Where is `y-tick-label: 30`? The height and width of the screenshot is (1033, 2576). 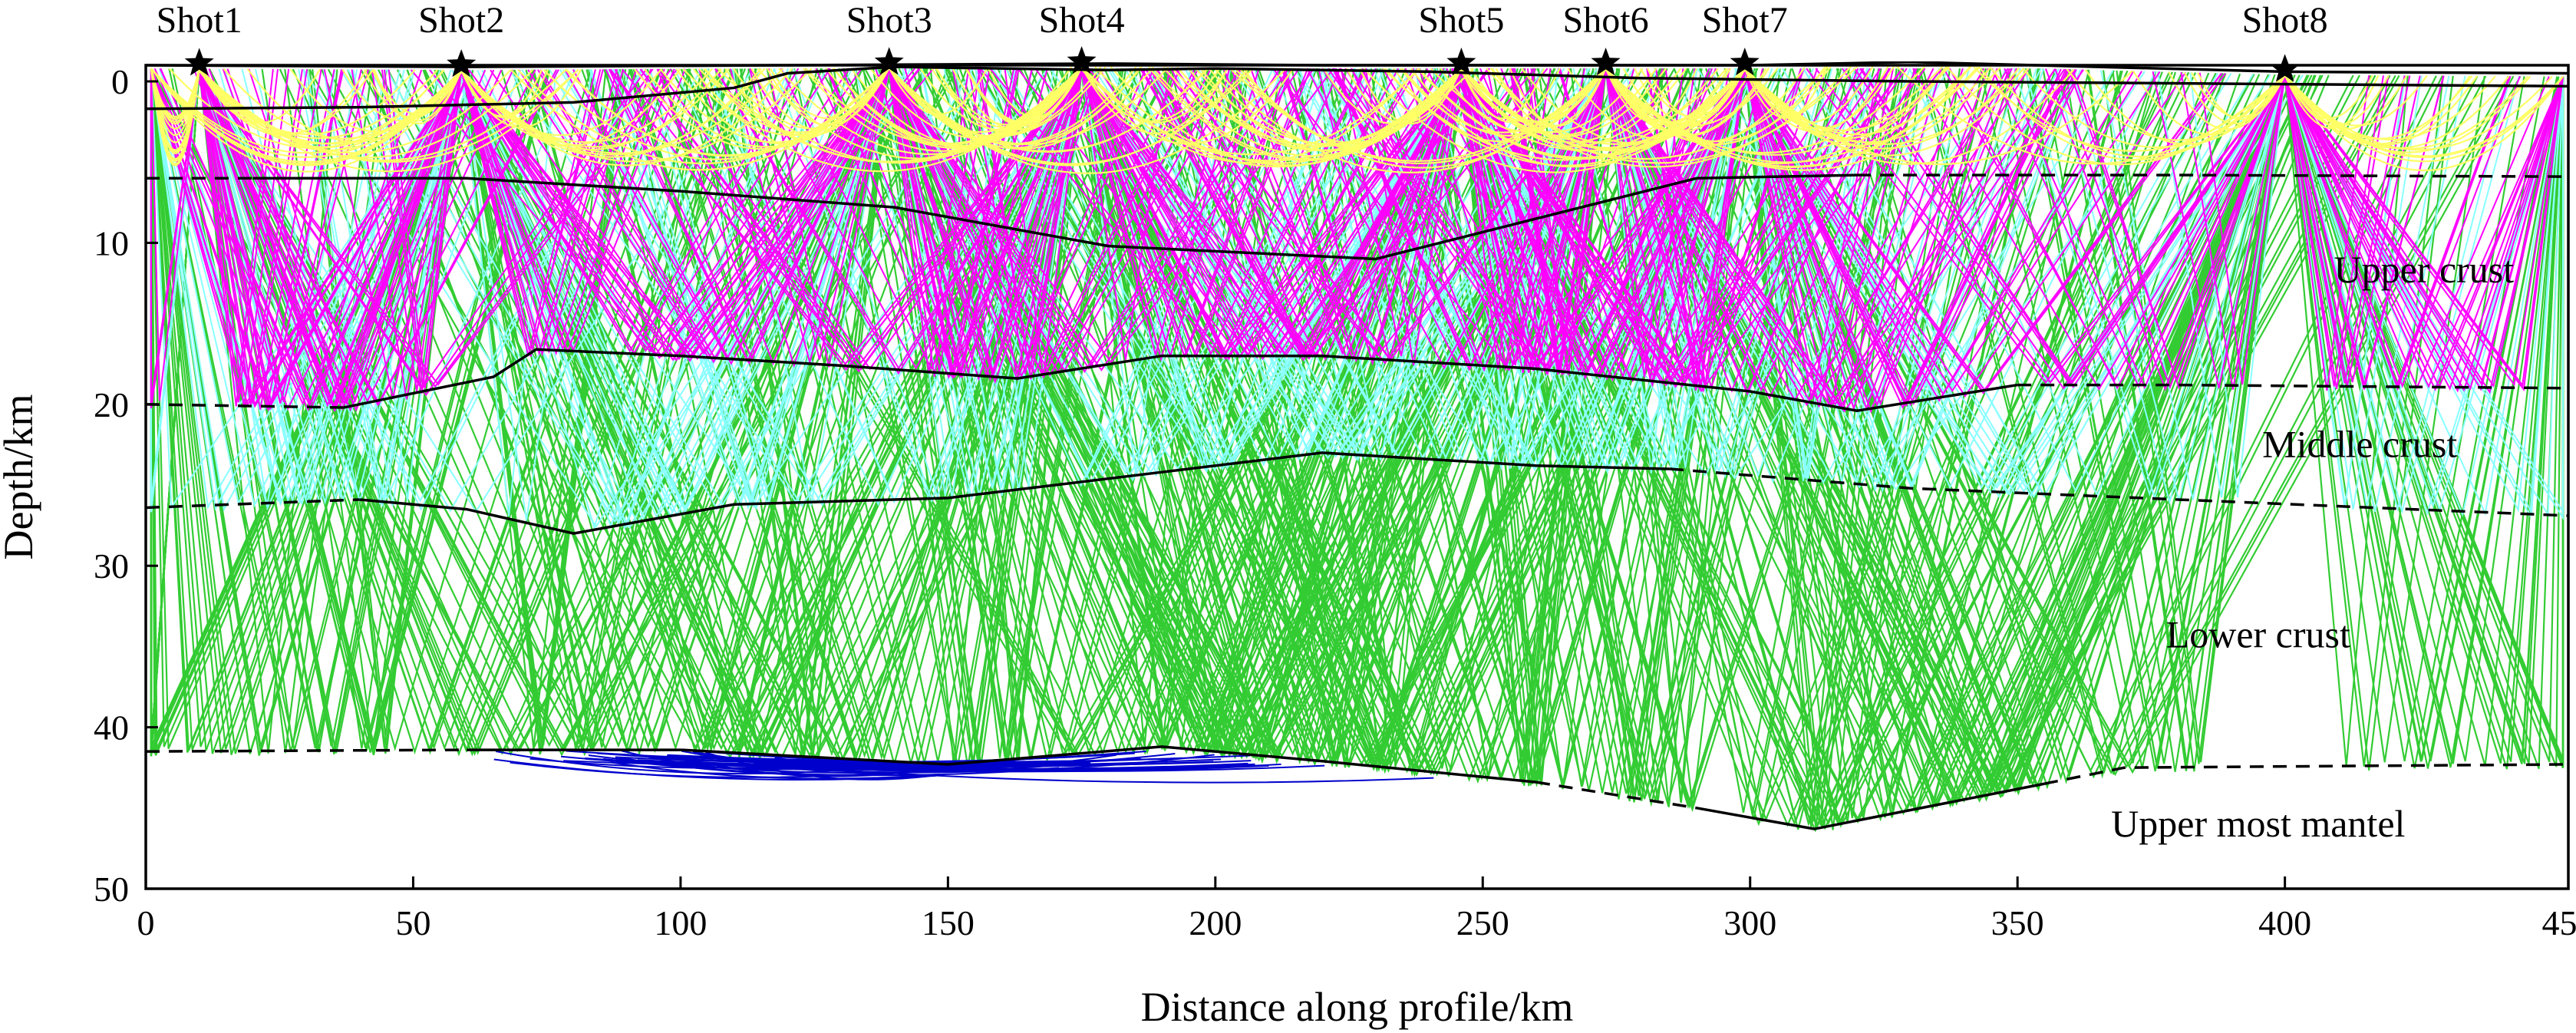 y-tick-label: 30 is located at coordinates (112, 566).